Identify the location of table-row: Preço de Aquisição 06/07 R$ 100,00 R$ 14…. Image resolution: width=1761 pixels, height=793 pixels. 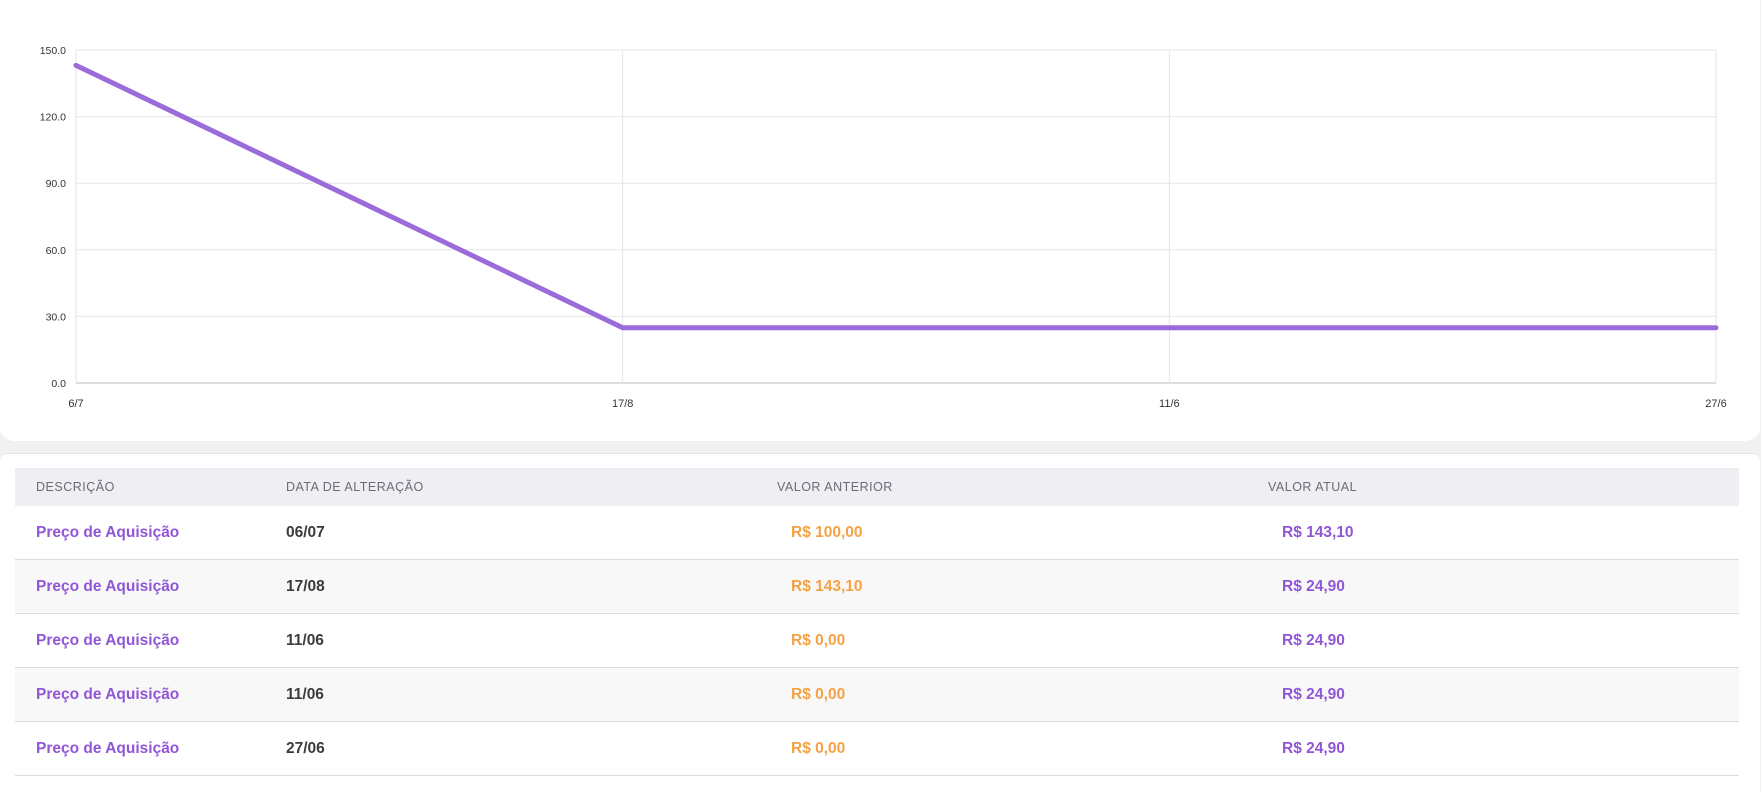
(877, 533).